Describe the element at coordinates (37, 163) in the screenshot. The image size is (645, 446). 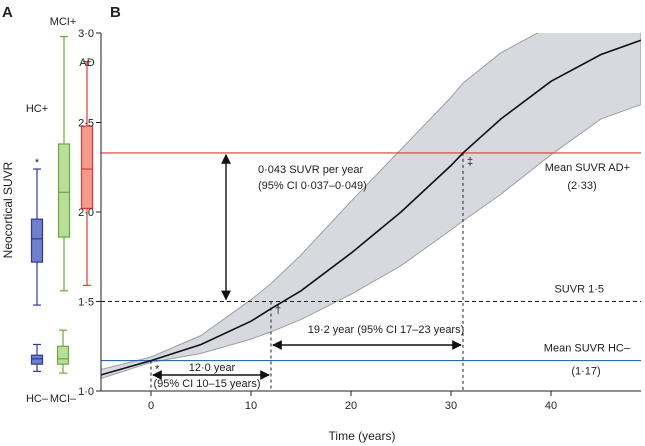
I see `box-outlier-0: *` at that location.